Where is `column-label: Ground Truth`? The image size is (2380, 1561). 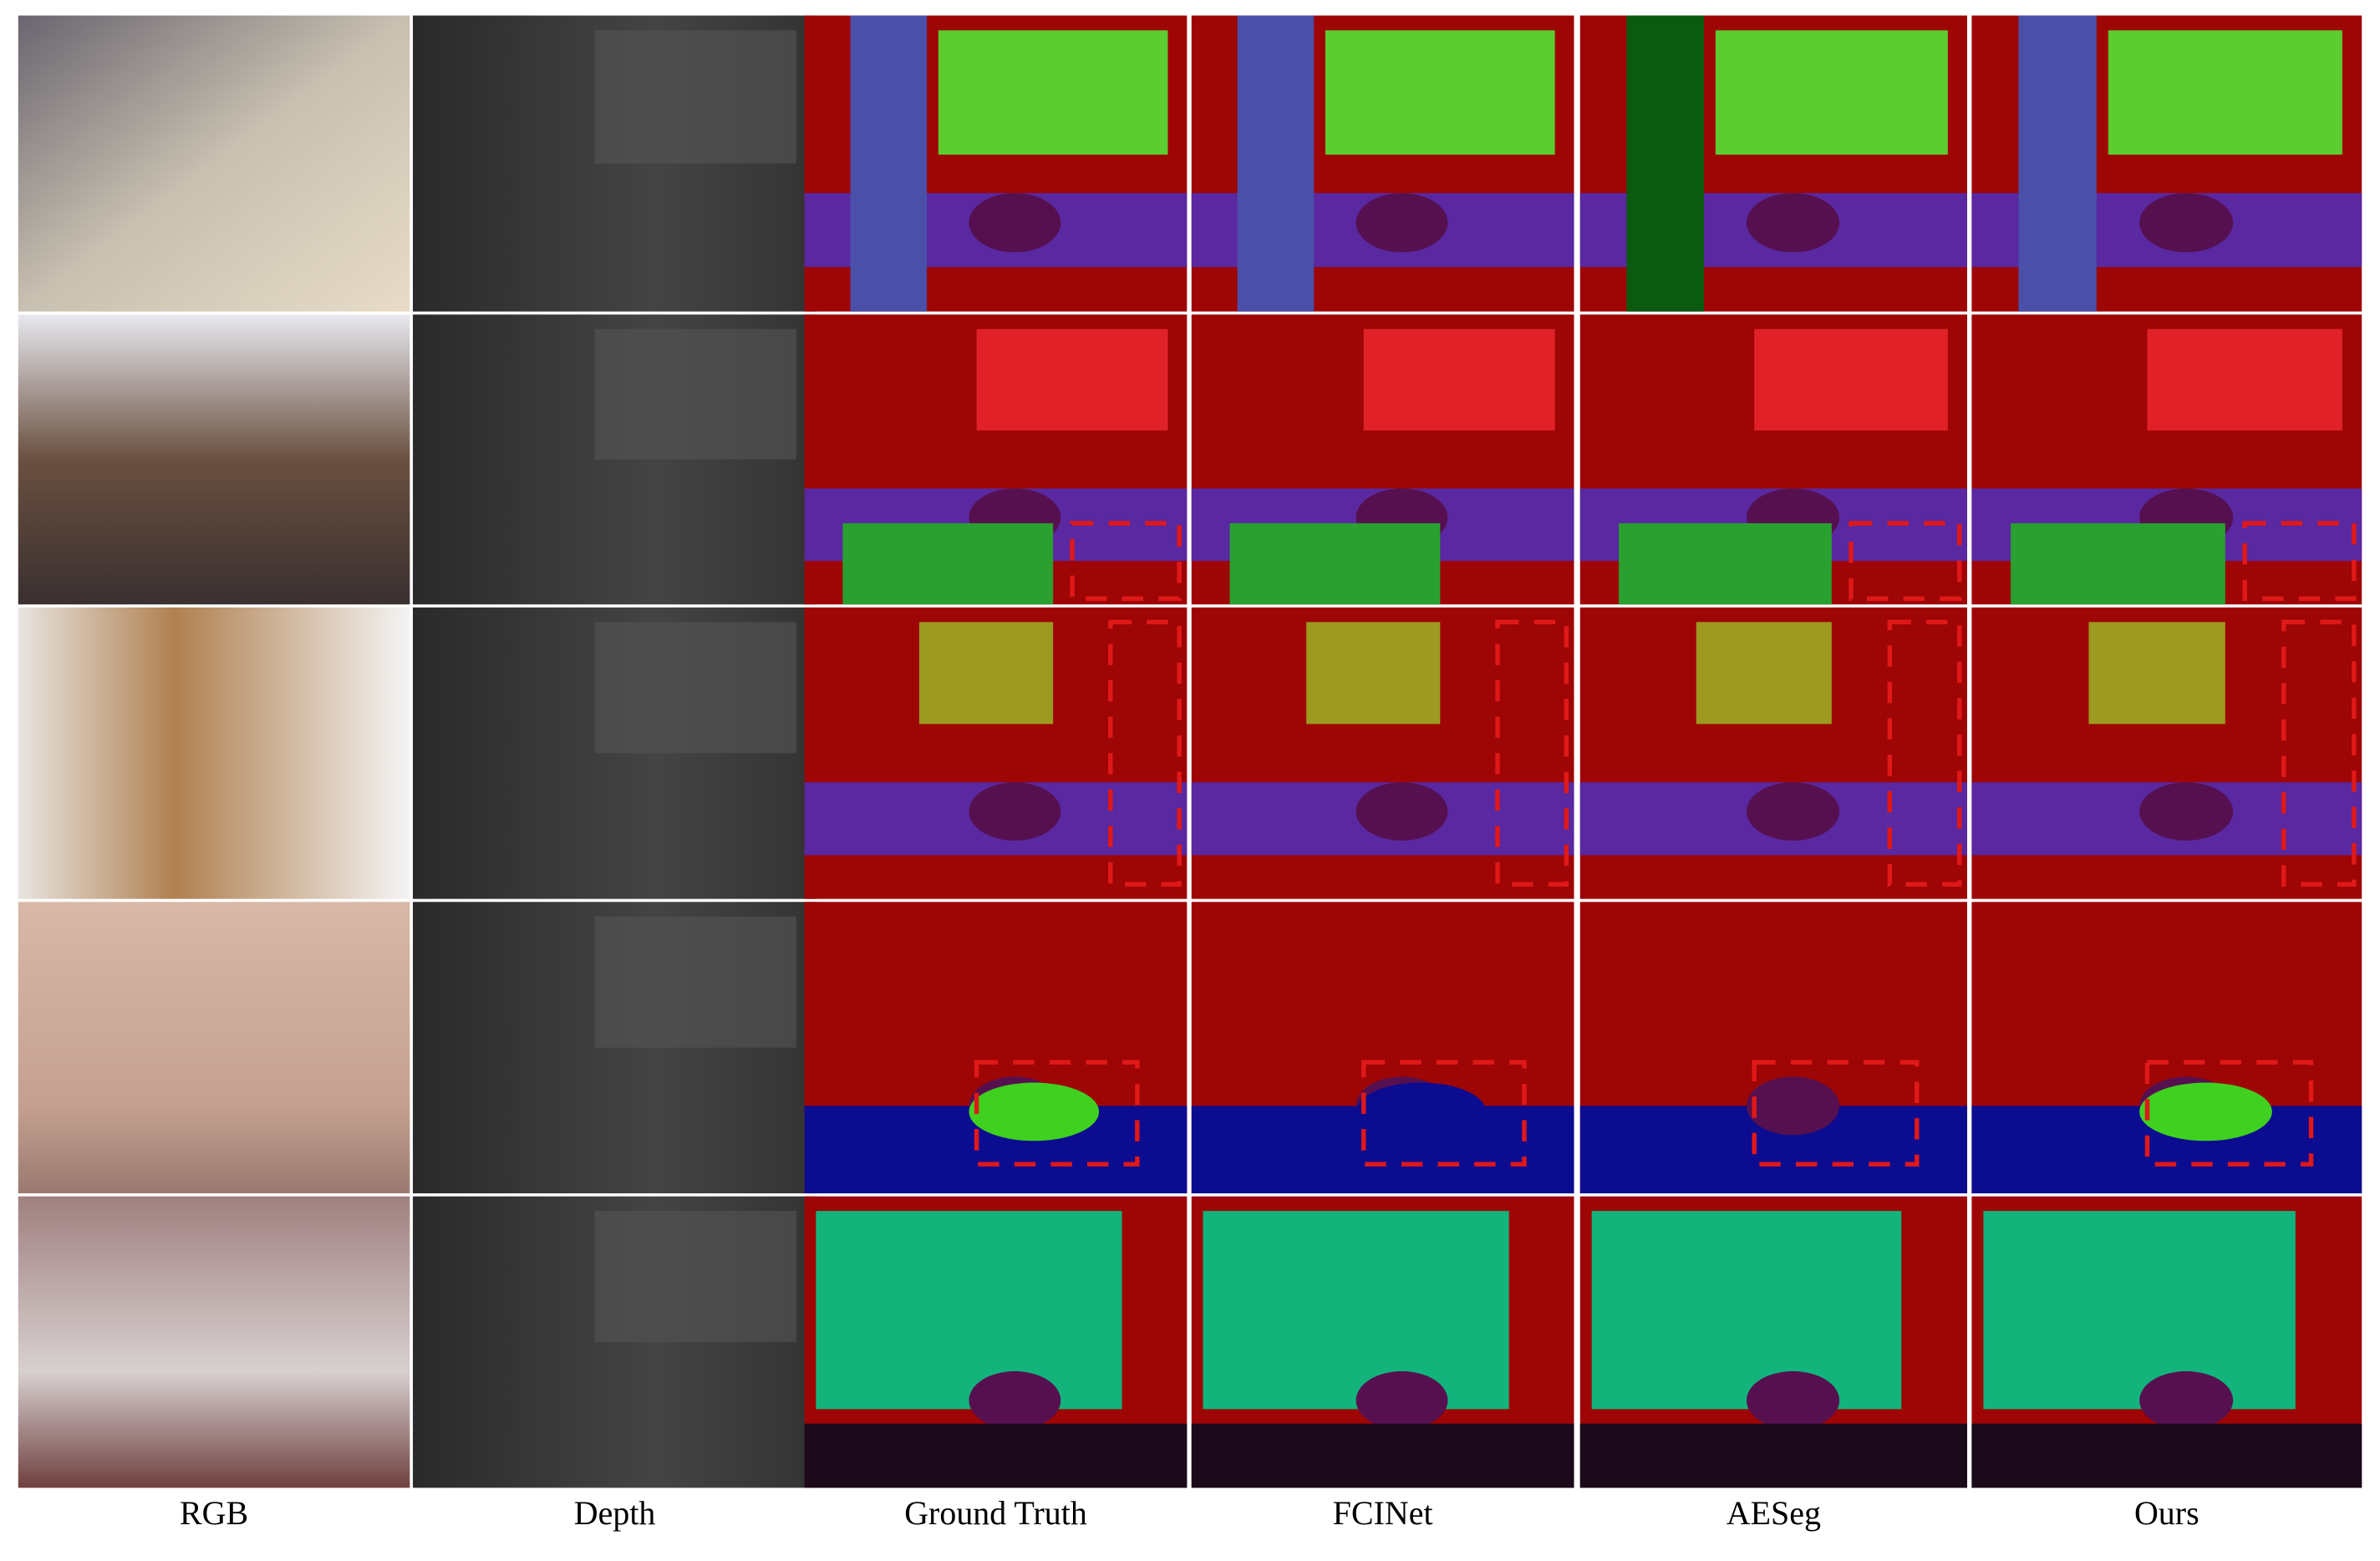
column-label: Ground Truth is located at coordinates (995, 1513).